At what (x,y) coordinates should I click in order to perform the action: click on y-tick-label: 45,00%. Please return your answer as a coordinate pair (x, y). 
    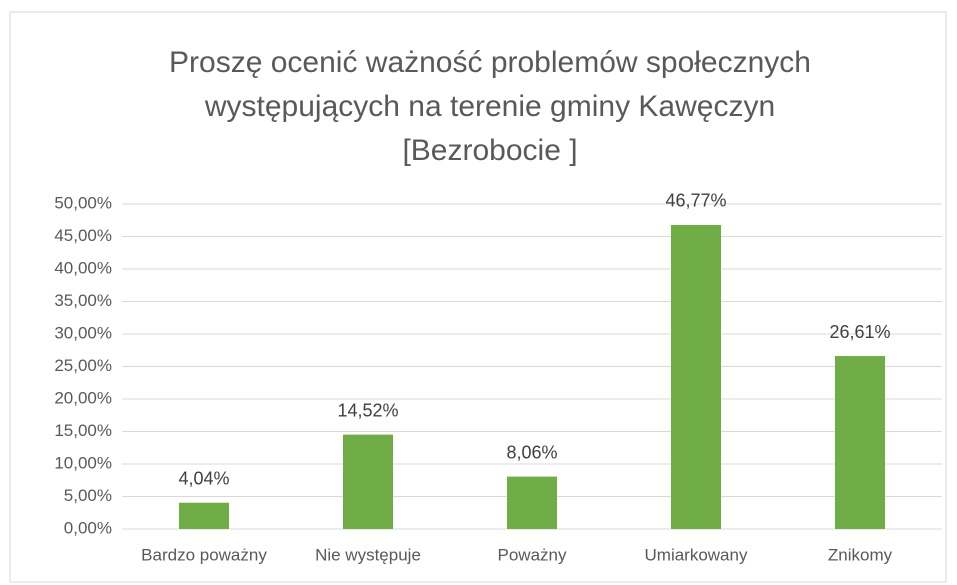
    Looking at the image, I should click on (83, 235).